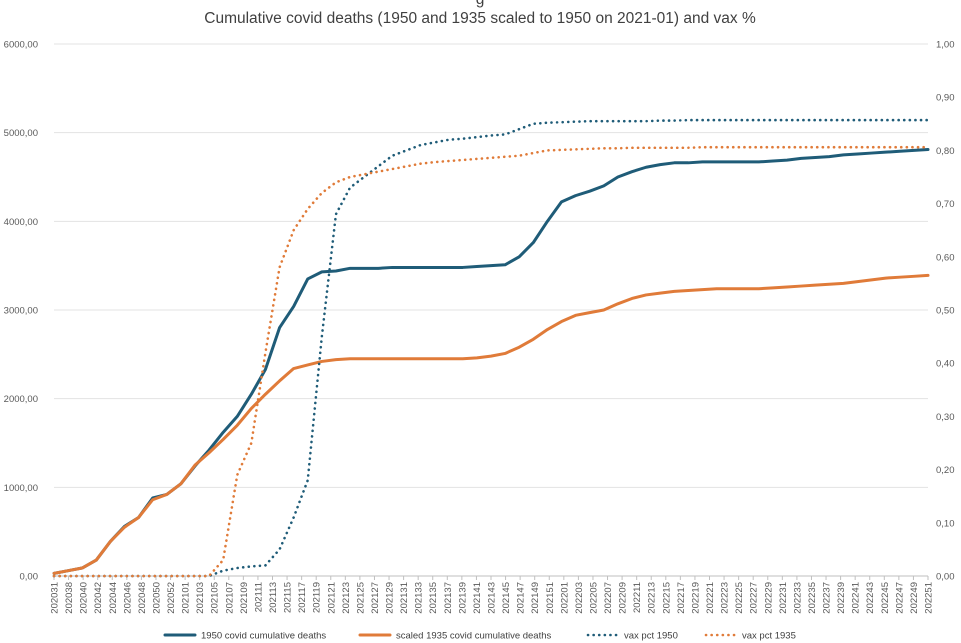 The width and height of the screenshot is (961, 643). I want to click on x-tick-label: 202131, so click(404, 598).